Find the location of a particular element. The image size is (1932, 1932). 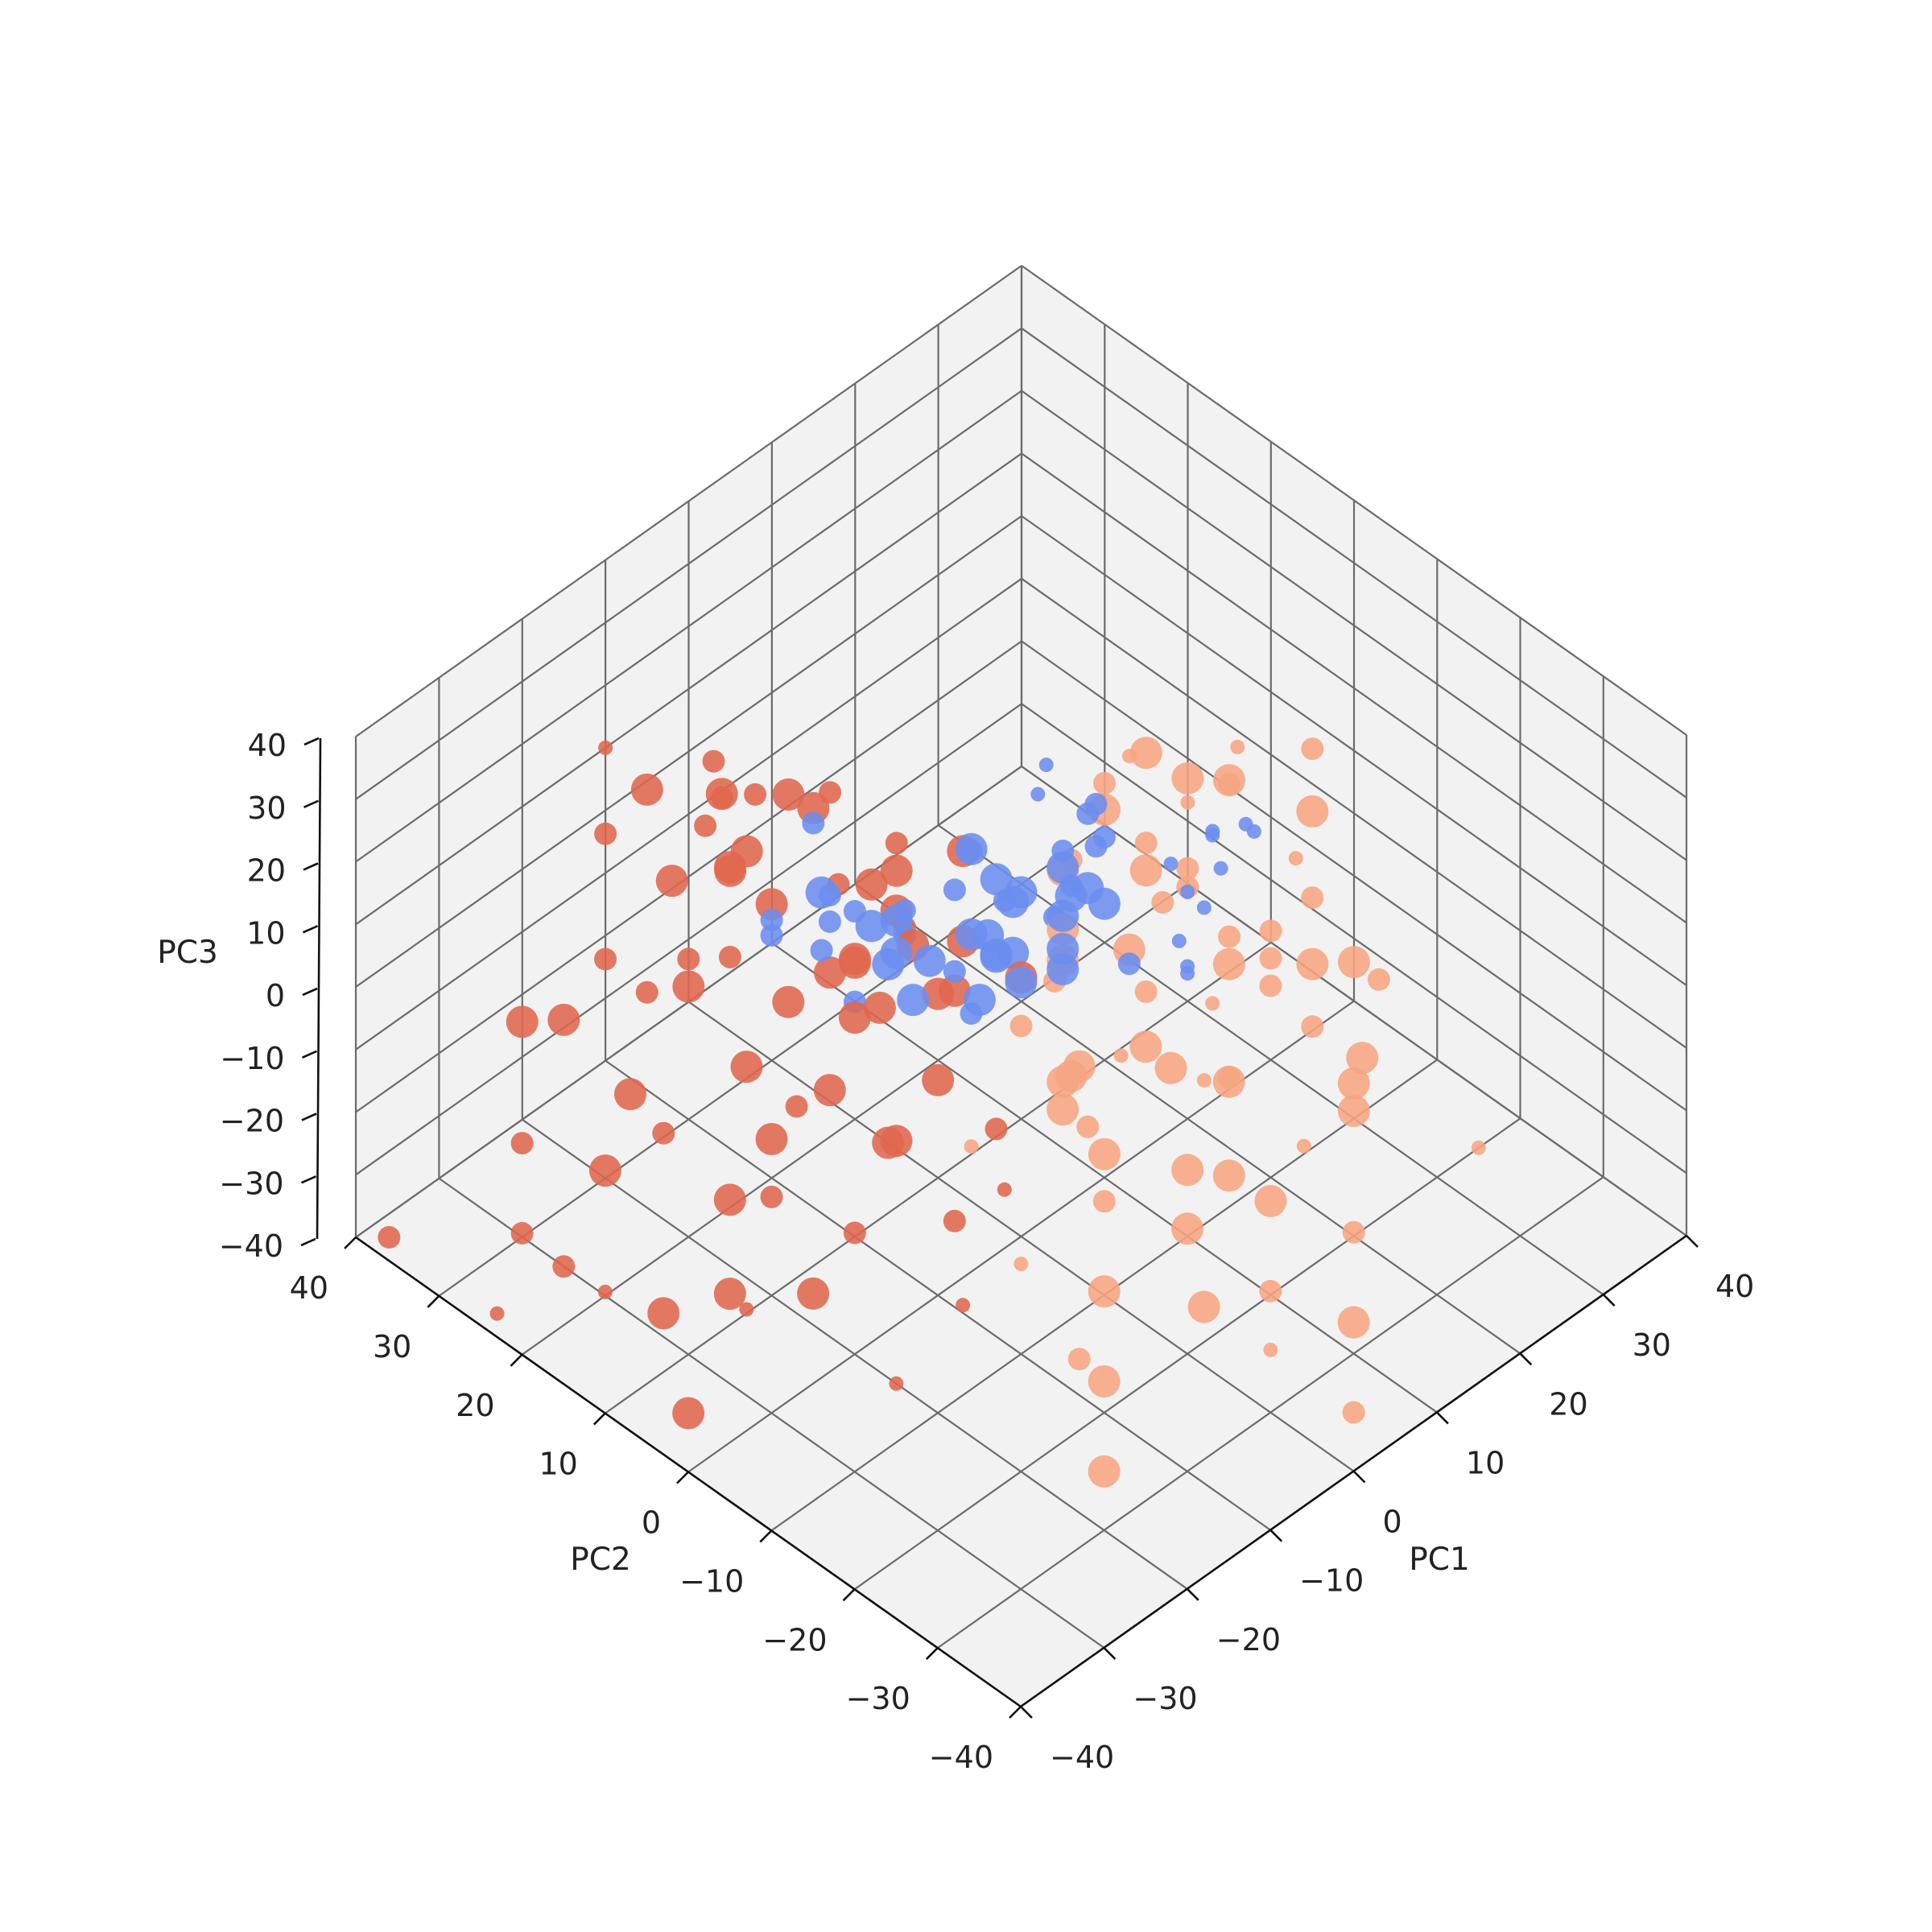

y-tick-label: −40 is located at coordinates (961, 1757).